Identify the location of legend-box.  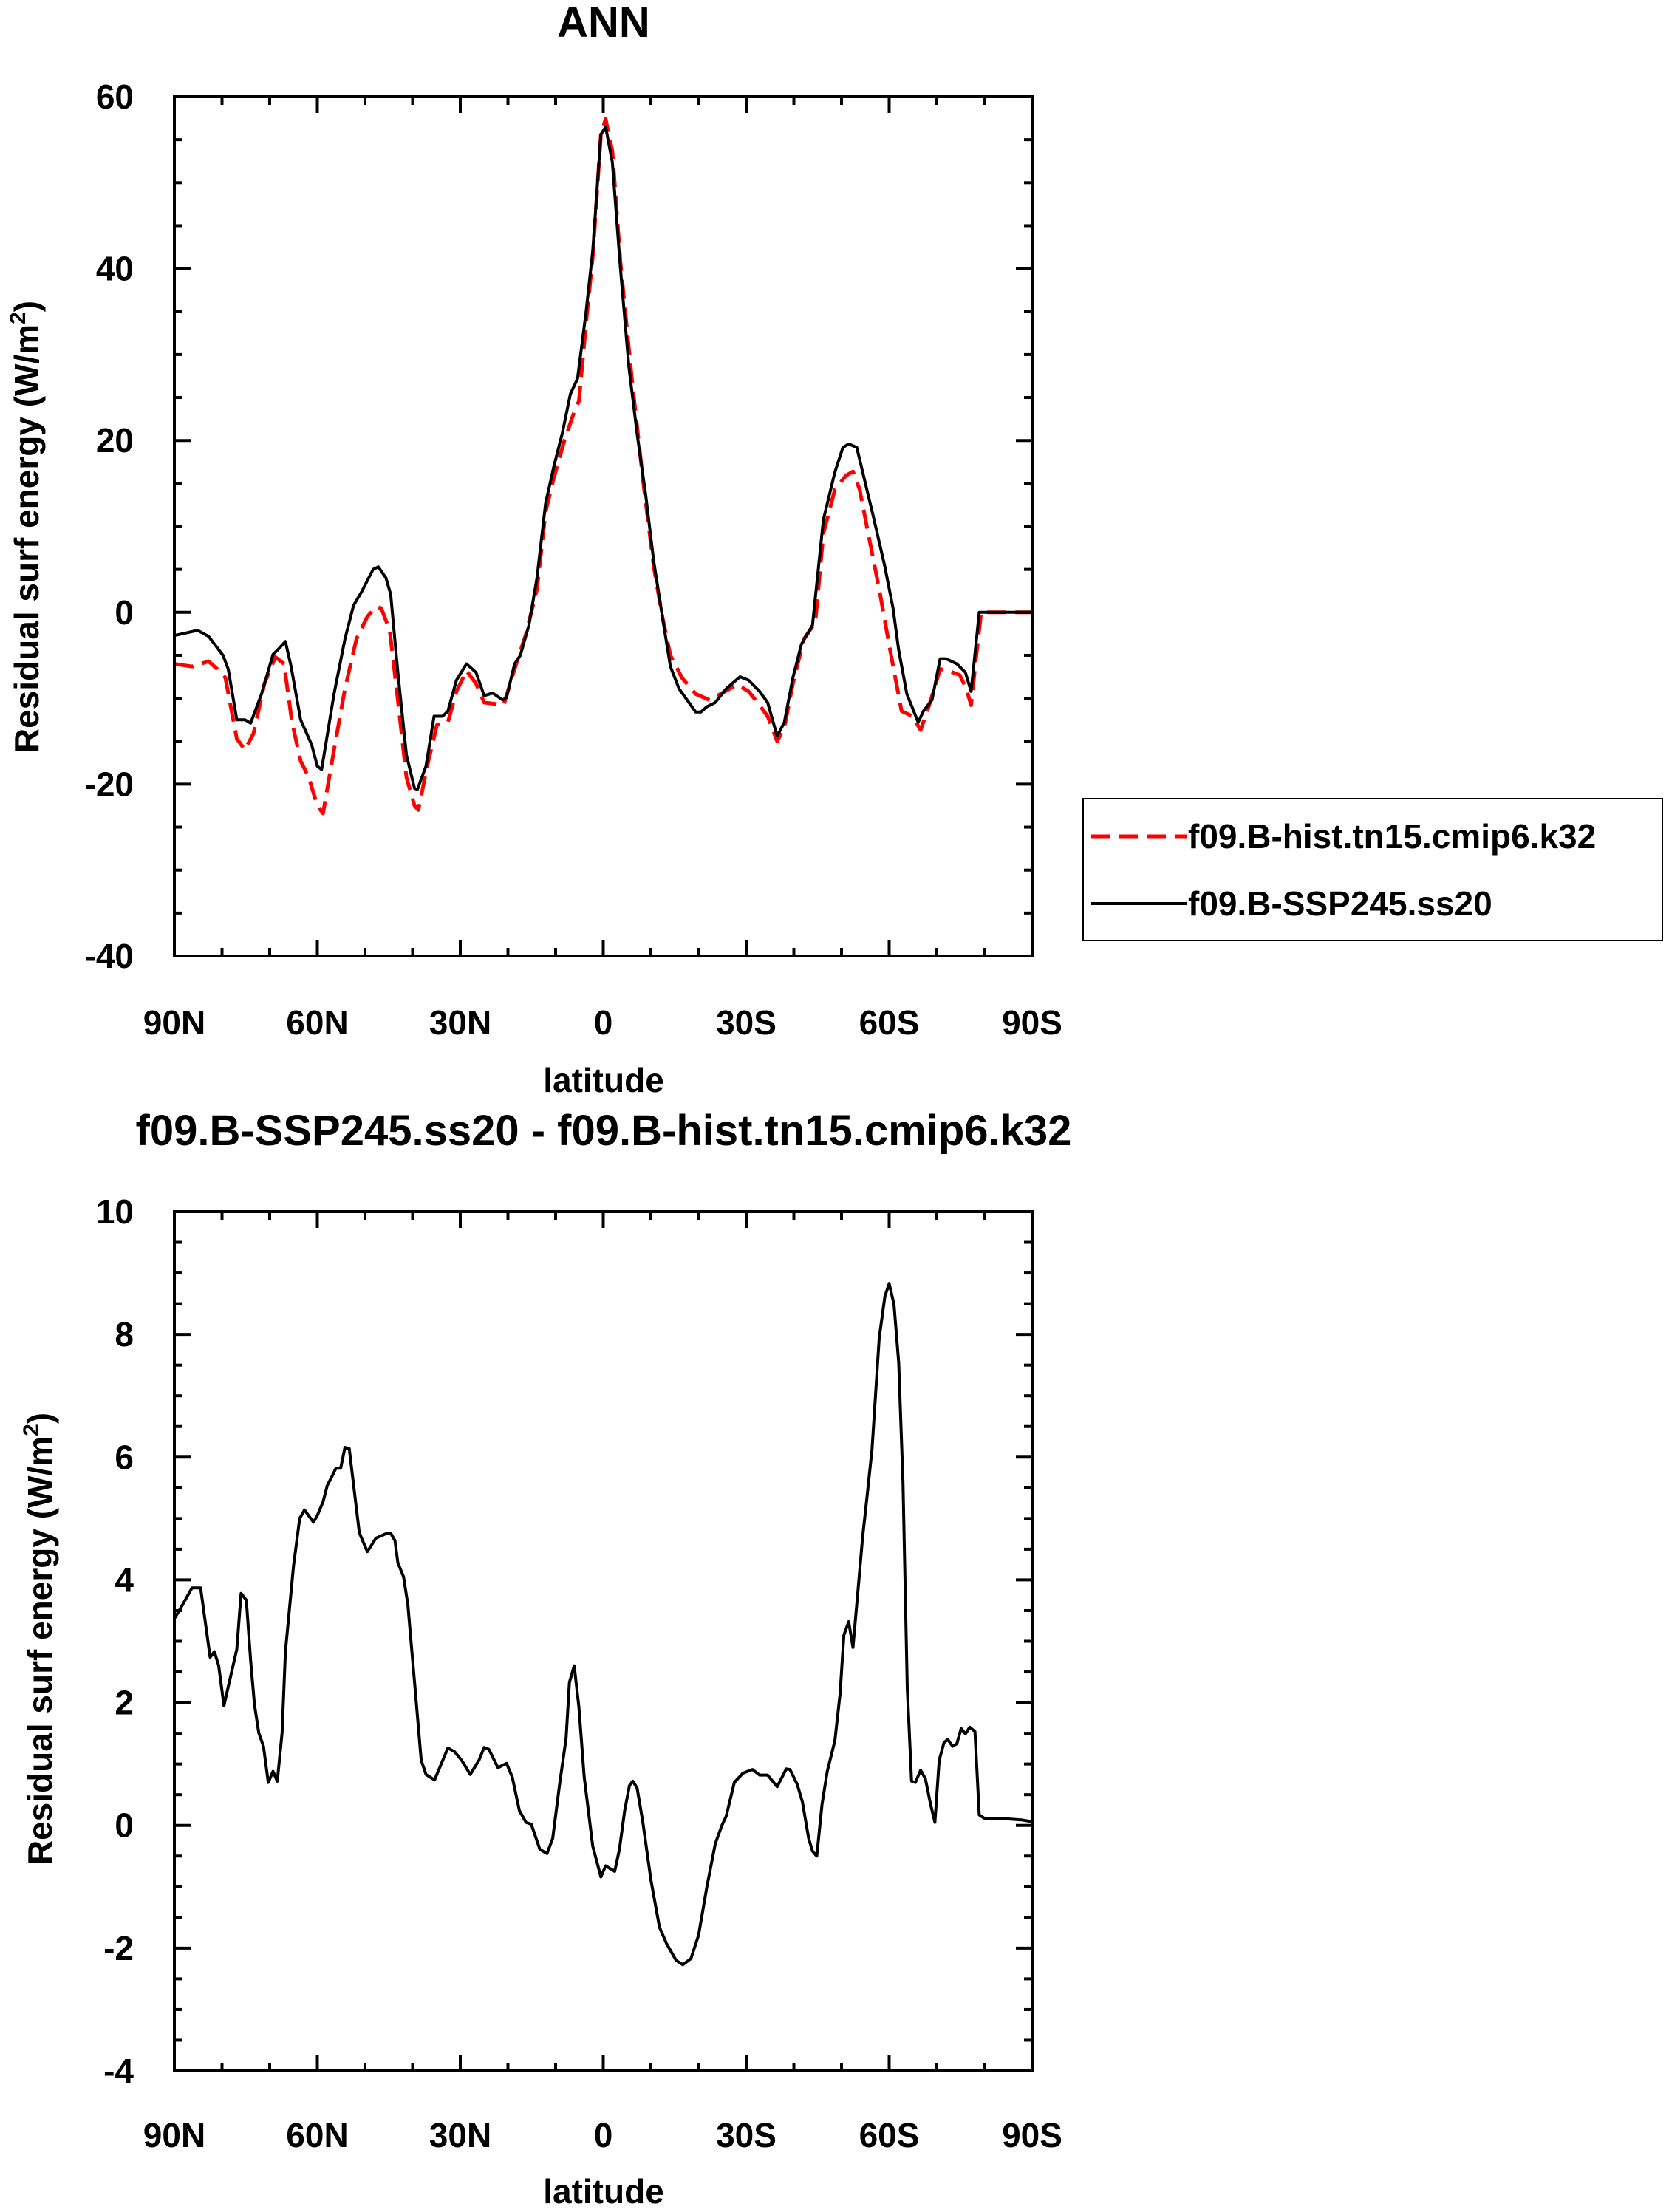
(1372, 869).